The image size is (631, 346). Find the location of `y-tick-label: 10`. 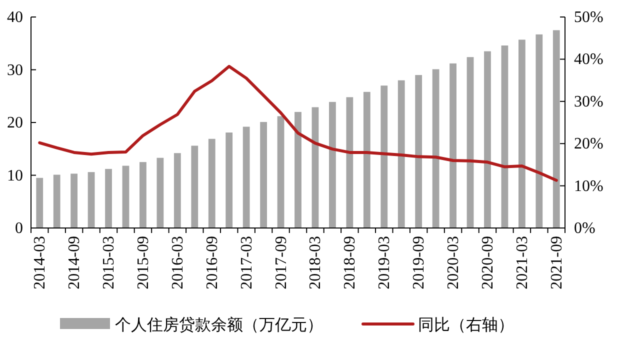

y-tick-label: 10 is located at coordinates (15, 175).